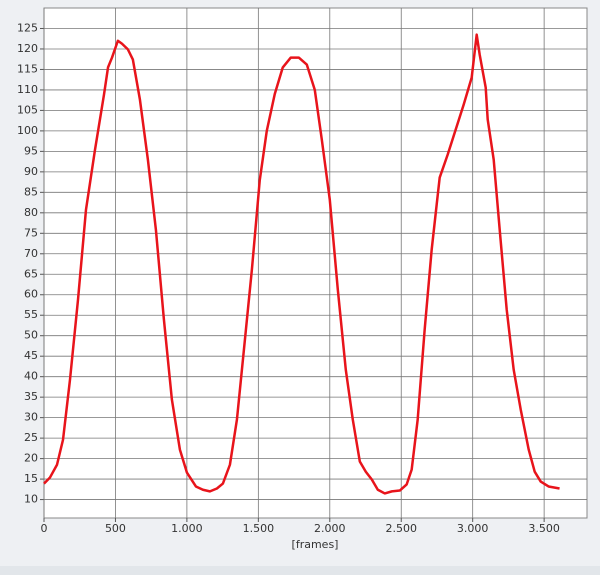 The width and height of the screenshot is (600, 575). Describe the element at coordinates (31, 191) in the screenshot. I see `y-tick-label: 85` at that location.